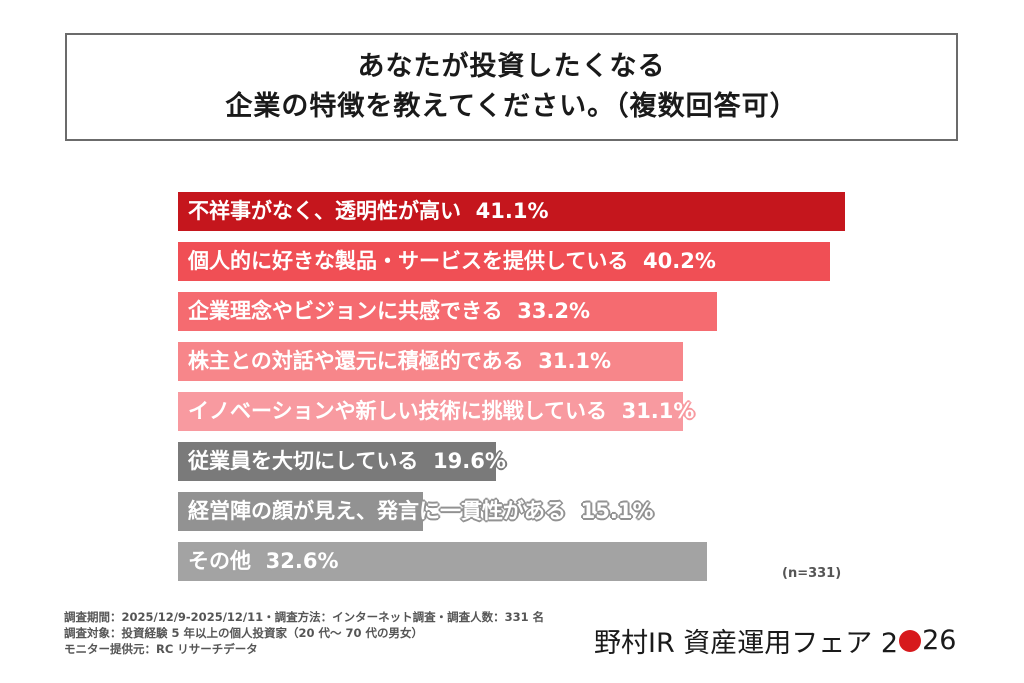 The image size is (1024, 683). What do you see at coordinates (442, 561) in the screenshot?
I see `bar-8: その他 32.6%` at bounding box center [442, 561].